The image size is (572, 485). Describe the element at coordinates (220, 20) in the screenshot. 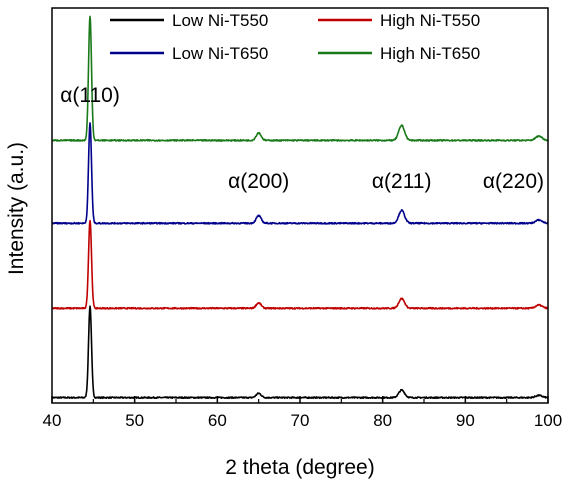

I see `legend-label: Low Ni-T550` at that location.